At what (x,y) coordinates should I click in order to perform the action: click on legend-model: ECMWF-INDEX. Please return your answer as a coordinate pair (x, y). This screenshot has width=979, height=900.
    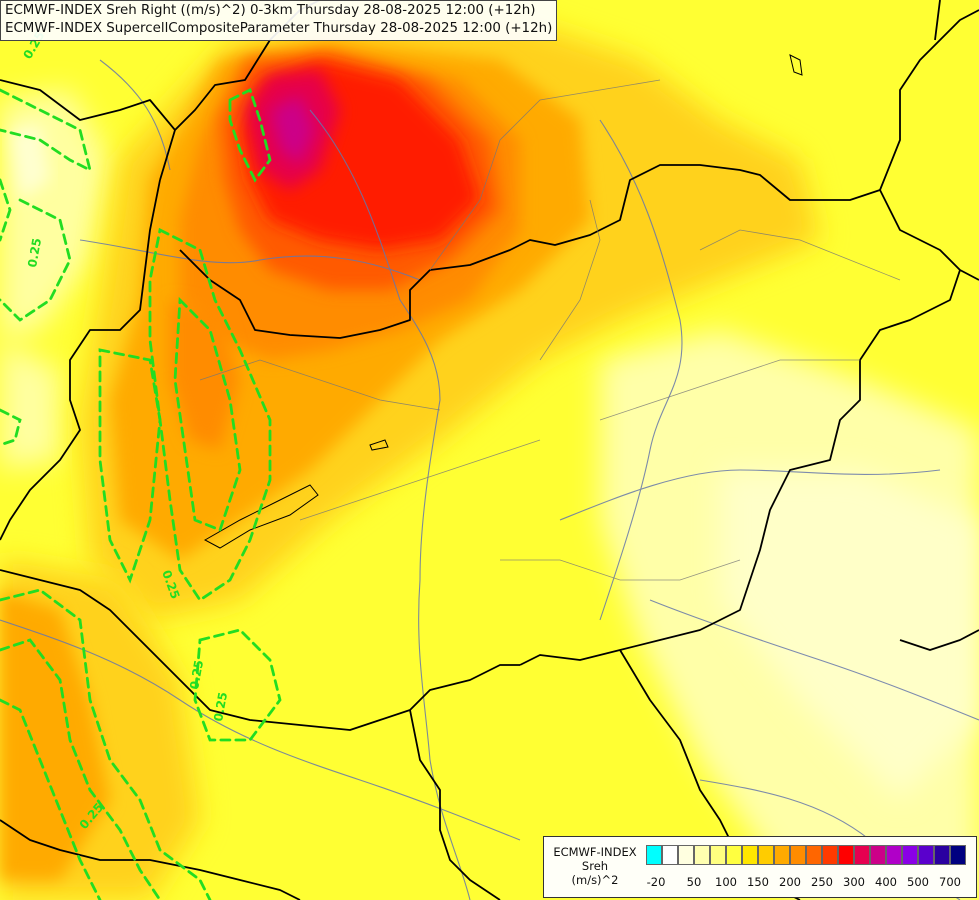
    Looking at the image, I should click on (595, 852).